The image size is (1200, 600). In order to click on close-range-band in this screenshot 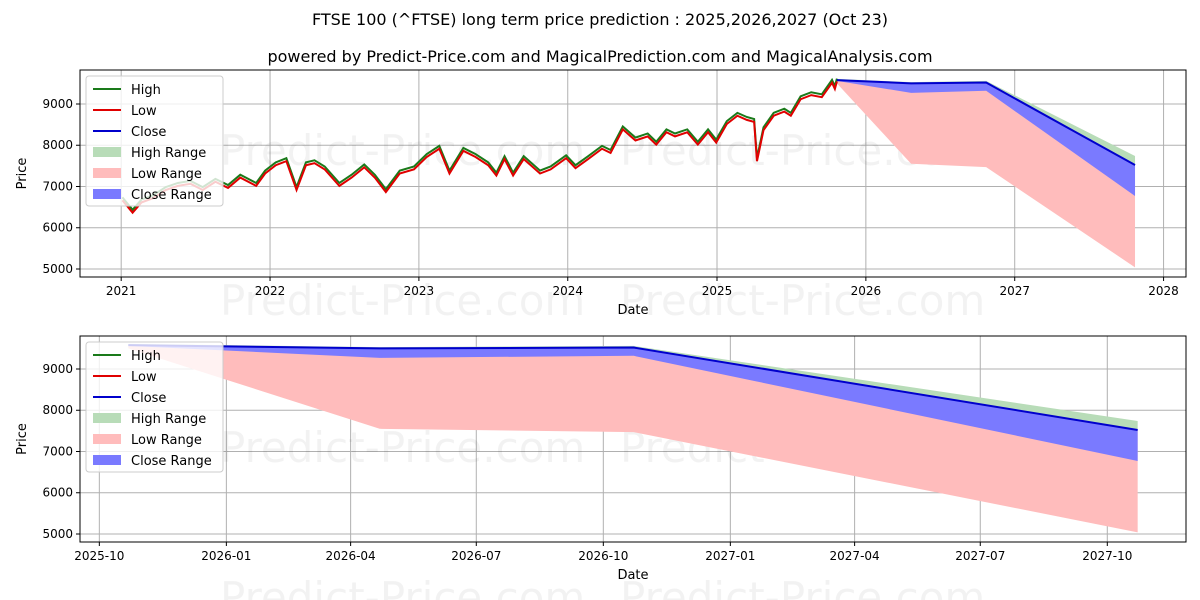, I will do `click(986, 138)`.